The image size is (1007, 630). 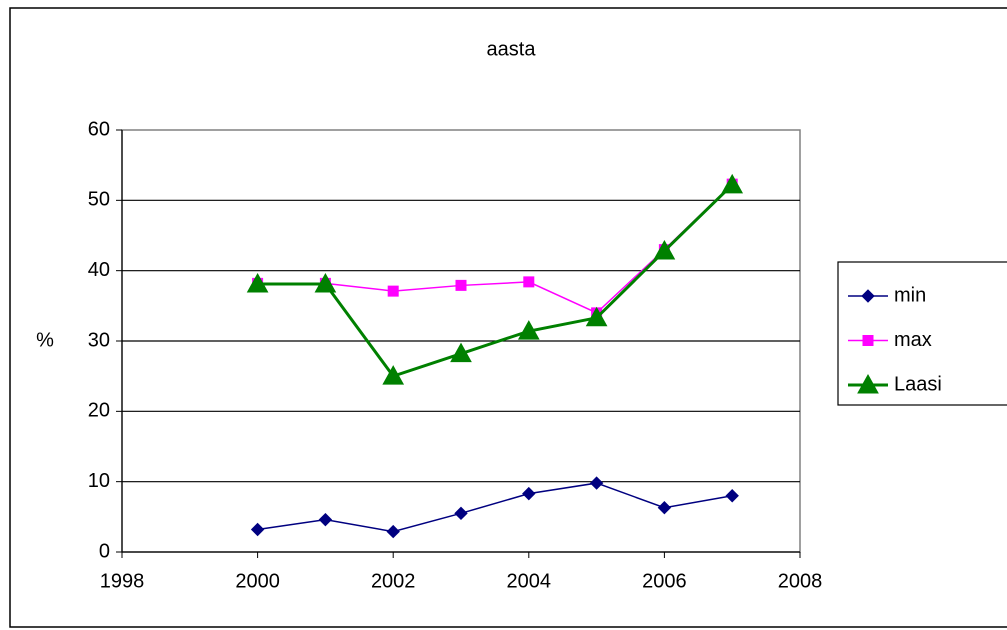 I want to click on y-tick-label: 30, so click(x=99, y=340).